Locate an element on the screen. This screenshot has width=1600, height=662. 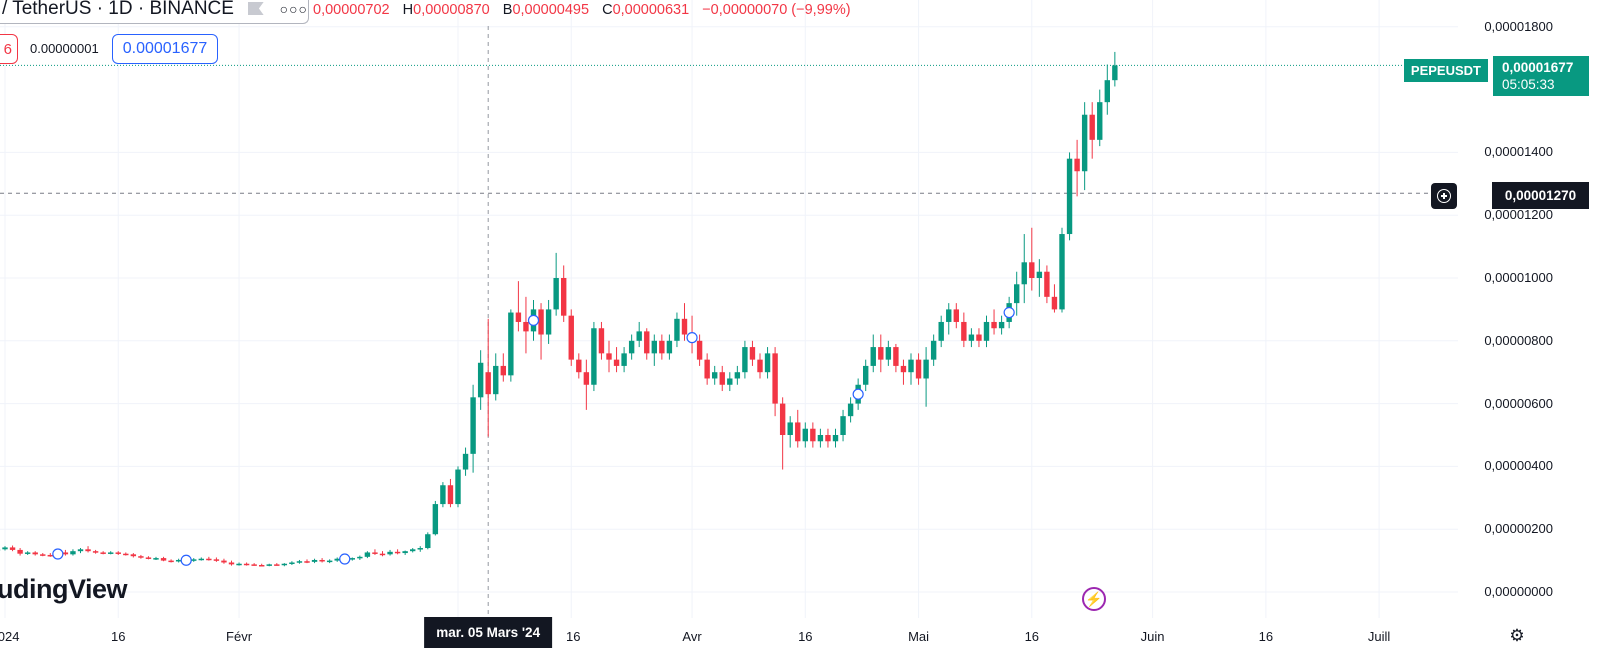
lightning-icon: ⚡ is located at coordinates (1094, 599).